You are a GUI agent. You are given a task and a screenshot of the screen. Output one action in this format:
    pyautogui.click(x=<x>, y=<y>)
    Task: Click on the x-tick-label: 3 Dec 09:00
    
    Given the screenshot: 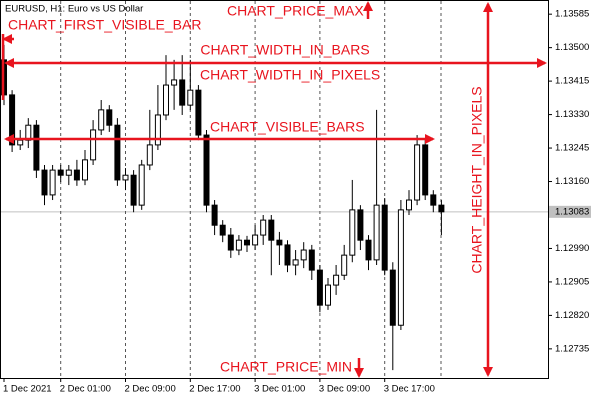 What is the action you would take?
    pyautogui.click(x=344, y=389)
    